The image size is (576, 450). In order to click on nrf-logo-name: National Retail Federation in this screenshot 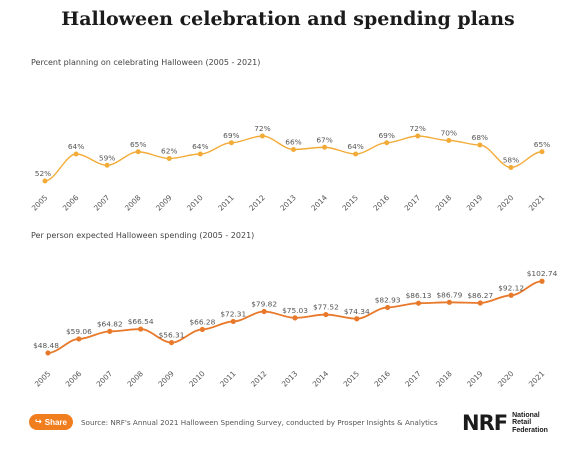, I will do `click(530, 423)`.